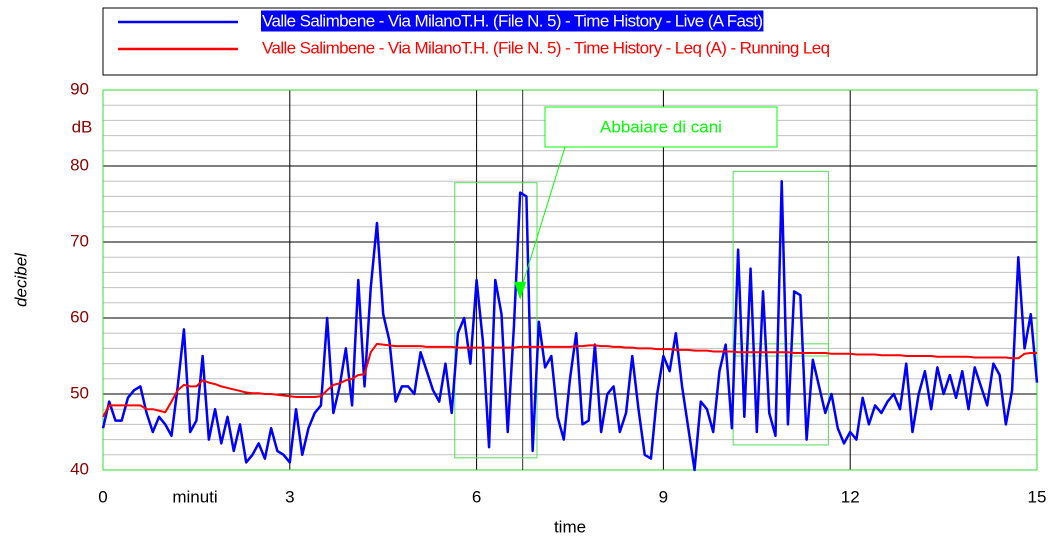 The height and width of the screenshot is (542, 1051). What do you see at coordinates (79, 316) in the screenshot?
I see `y-tick-label: 60` at bounding box center [79, 316].